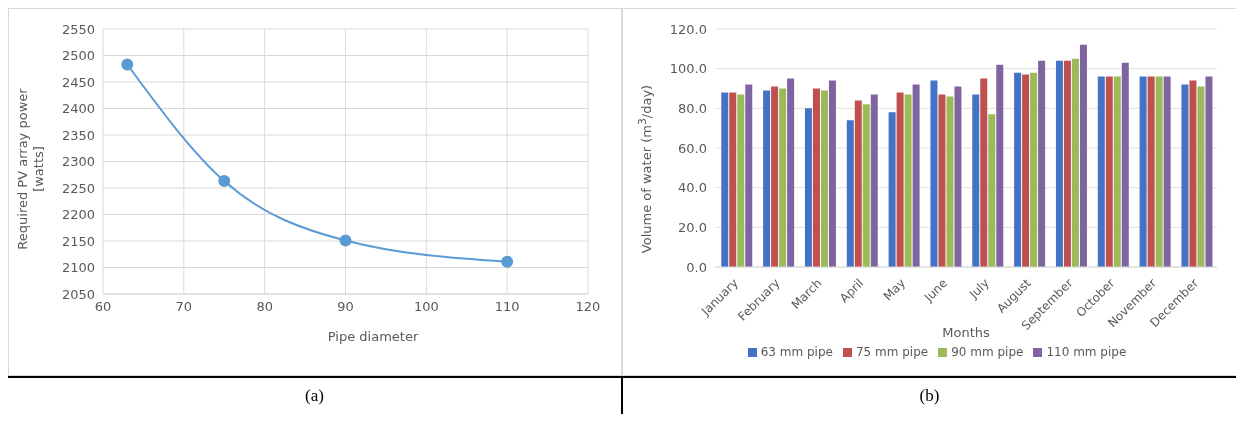  Describe the element at coordinates (78, 241) in the screenshot. I see `y-tick-label: 2150` at that location.